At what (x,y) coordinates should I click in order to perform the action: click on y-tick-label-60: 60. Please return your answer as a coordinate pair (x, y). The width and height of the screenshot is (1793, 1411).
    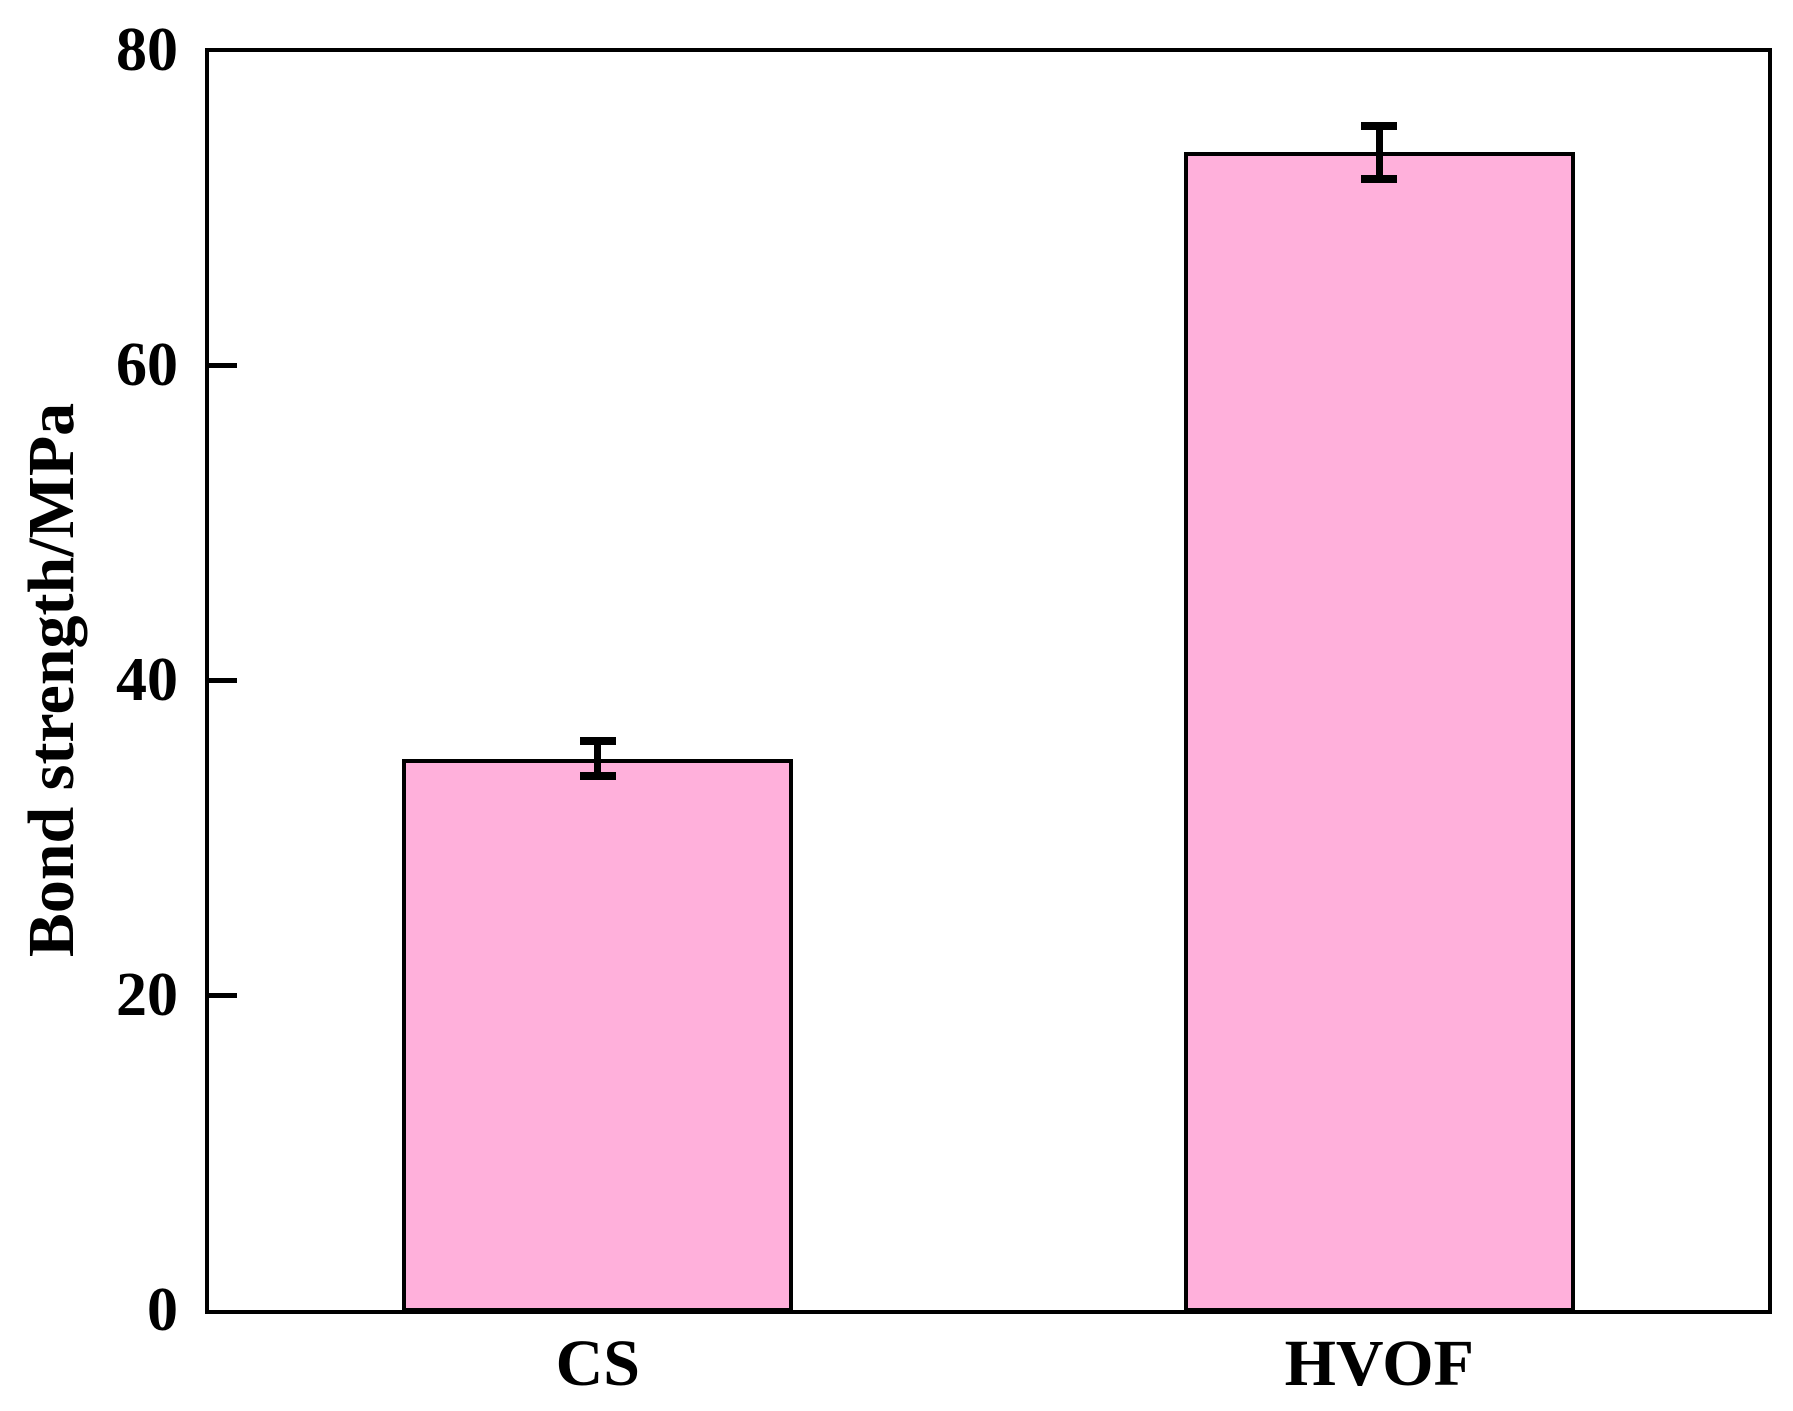
    Looking at the image, I should click on (147, 365).